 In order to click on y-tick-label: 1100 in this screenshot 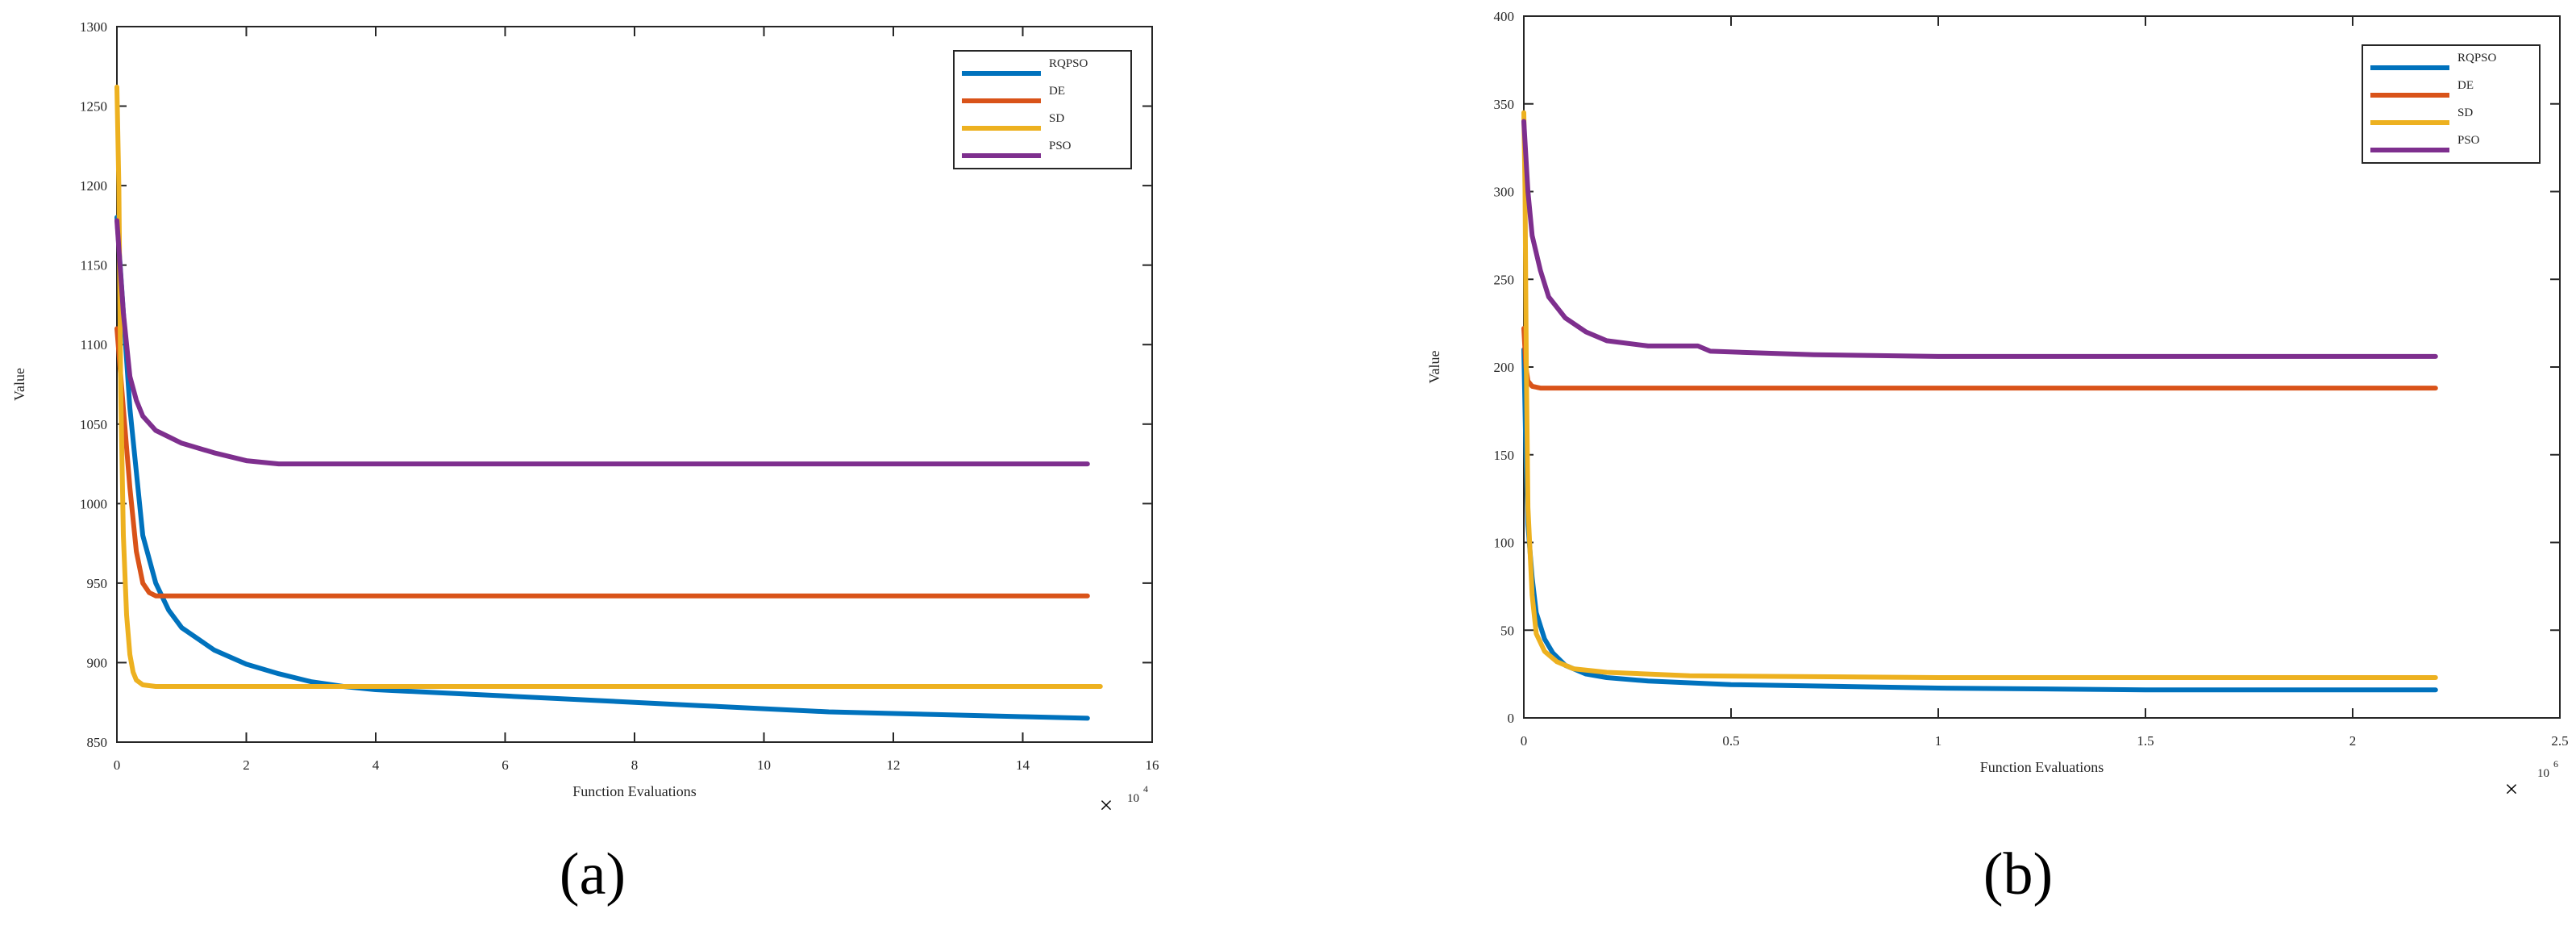, I will do `click(94, 345)`.